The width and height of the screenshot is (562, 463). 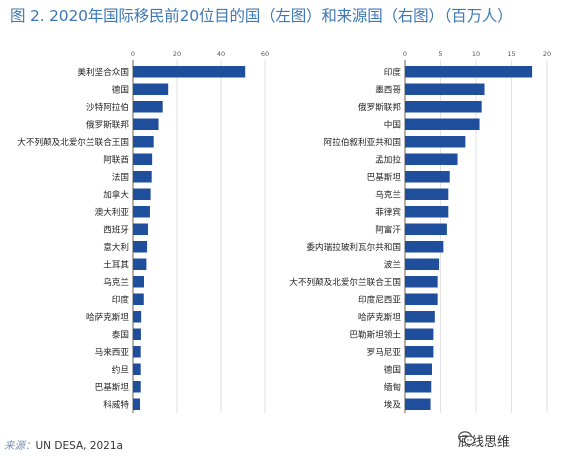 What do you see at coordinates (116, 264) in the screenshot?
I see `category-label: 土耳其` at bounding box center [116, 264].